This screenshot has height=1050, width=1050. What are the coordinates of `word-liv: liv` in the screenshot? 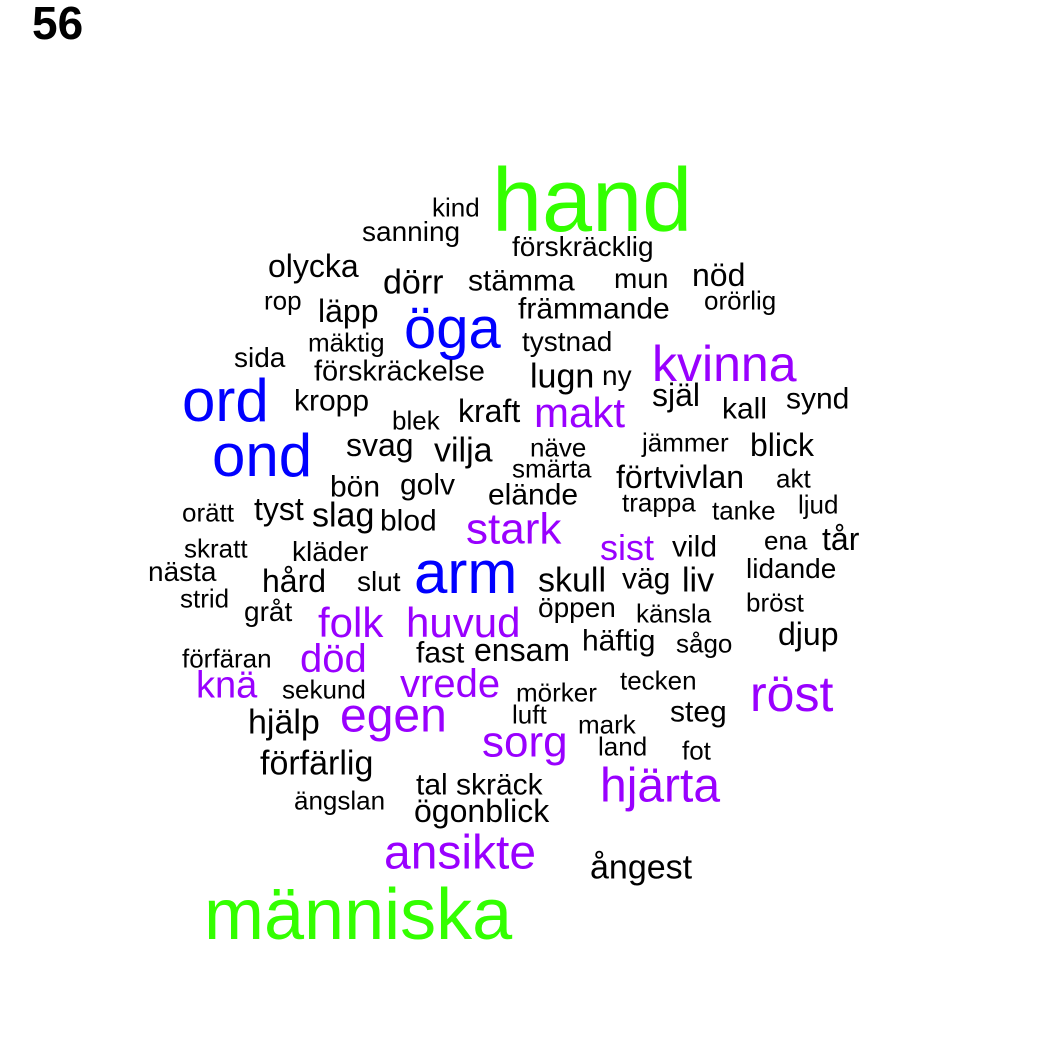 It's located at (698, 580).